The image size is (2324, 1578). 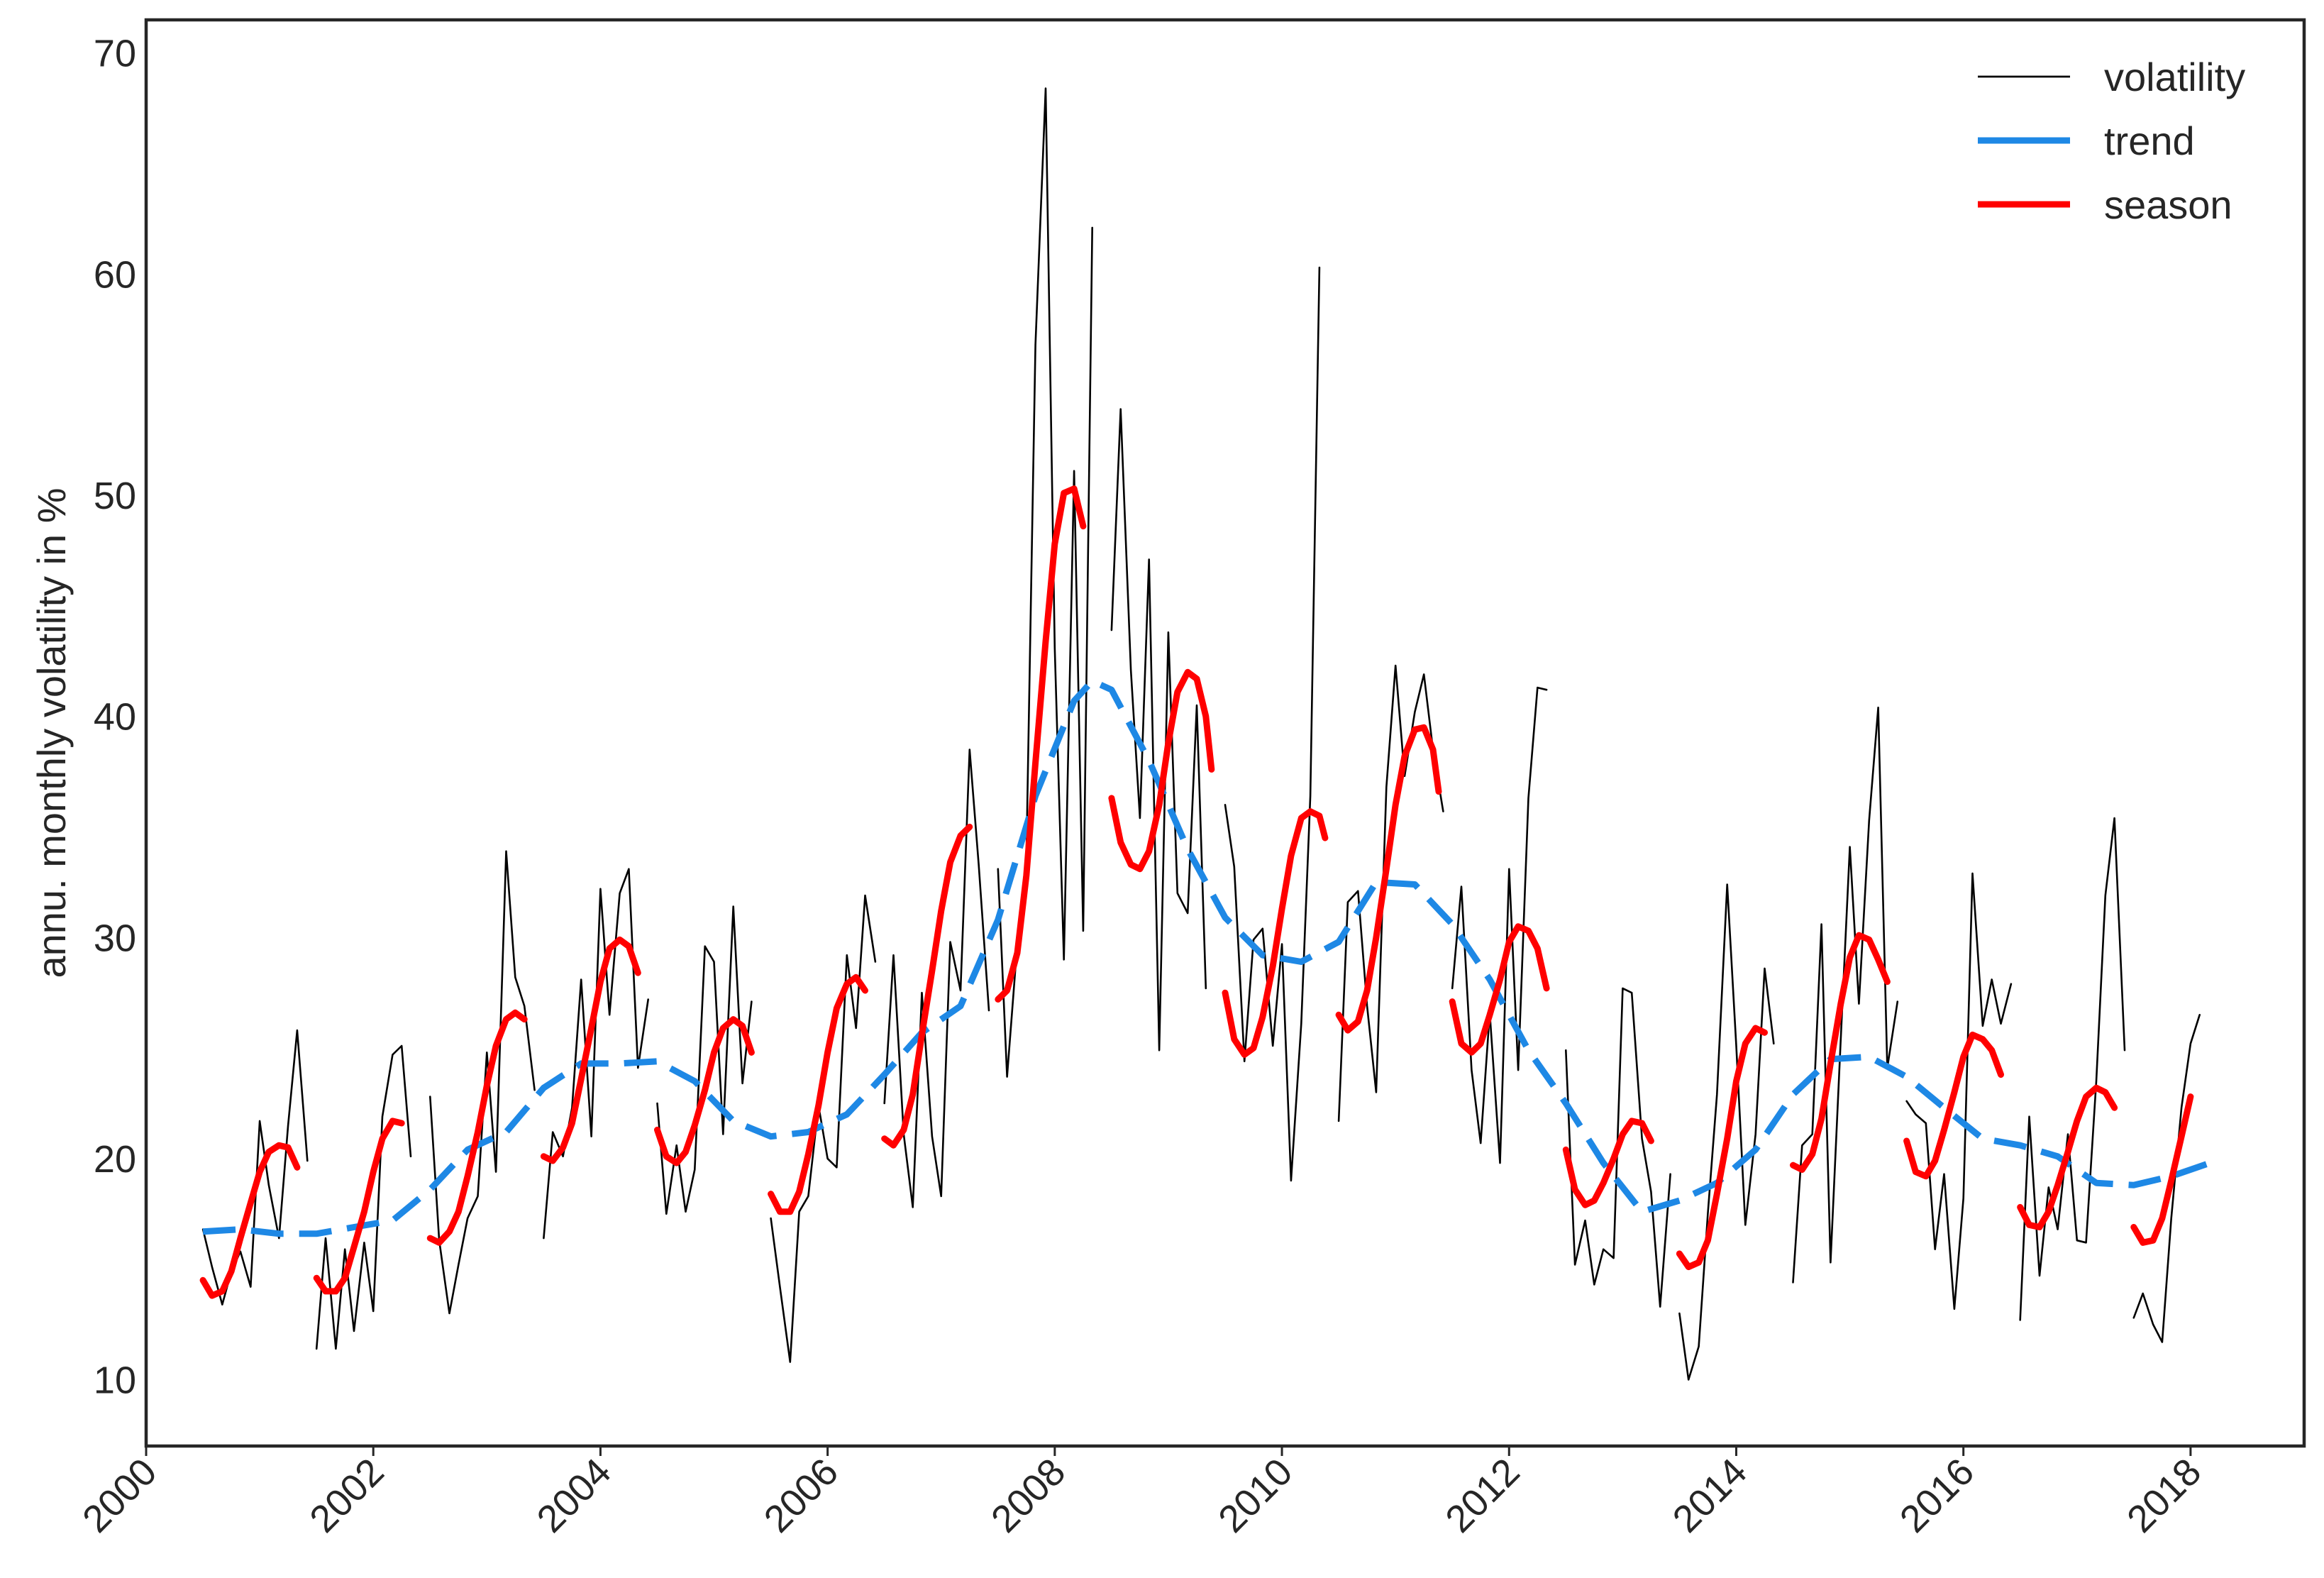 I want to click on y-tick-label: 10, so click(x=115, y=1380).